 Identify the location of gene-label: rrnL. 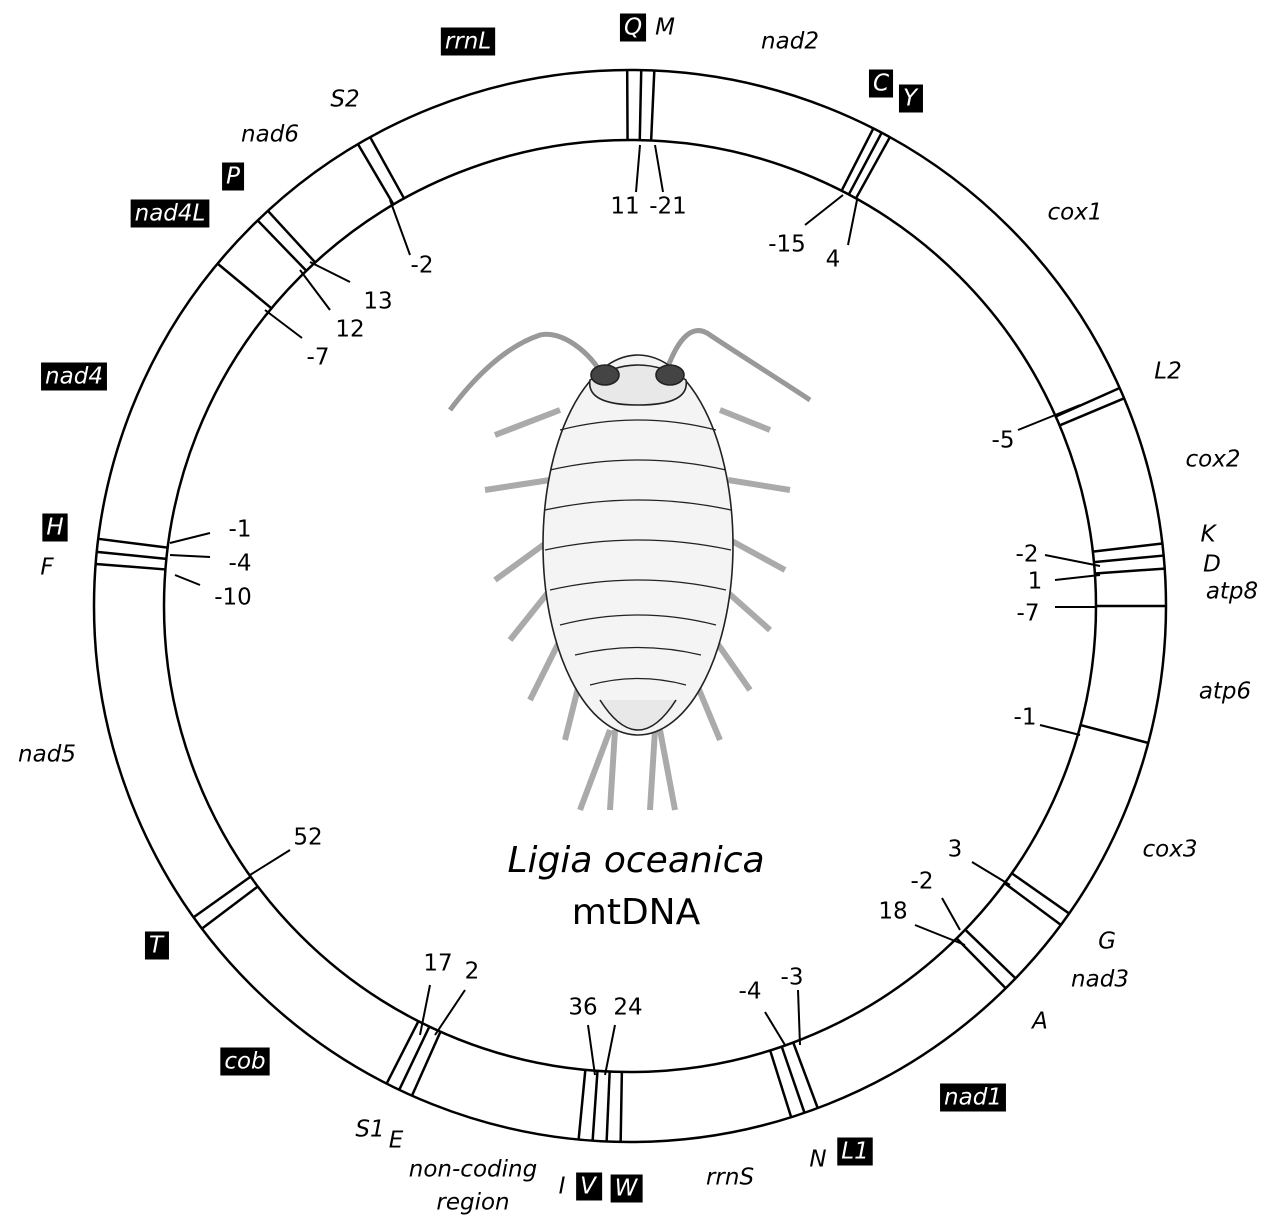
(468, 41).